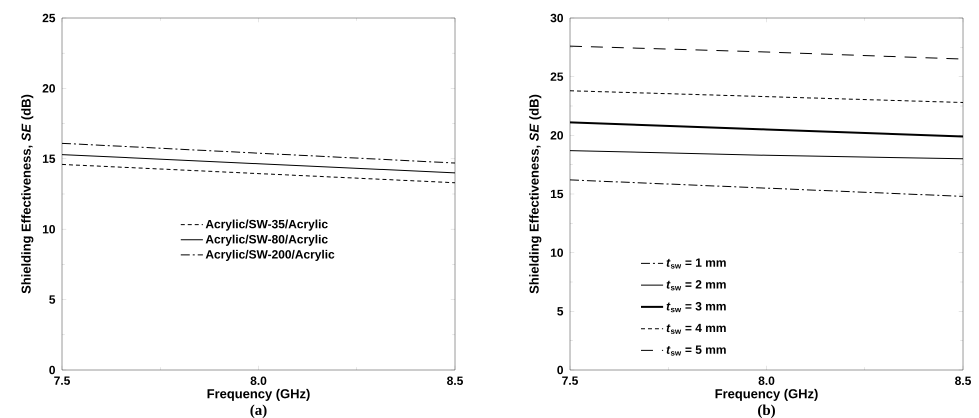 This screenshot has height=418, width=979. What do you see at coordinates (696, 329) in the screenshot?
I see `legend-label: t$_{sw}$ = 4 mm` at bounding box center [696, 329].